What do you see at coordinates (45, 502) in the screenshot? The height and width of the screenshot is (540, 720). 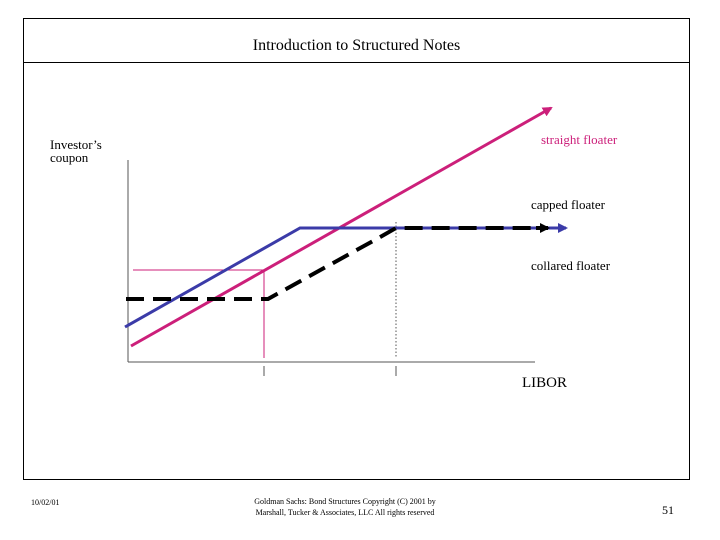 I see `footer-date: 10/02/01` at bounding box center [45, 502].